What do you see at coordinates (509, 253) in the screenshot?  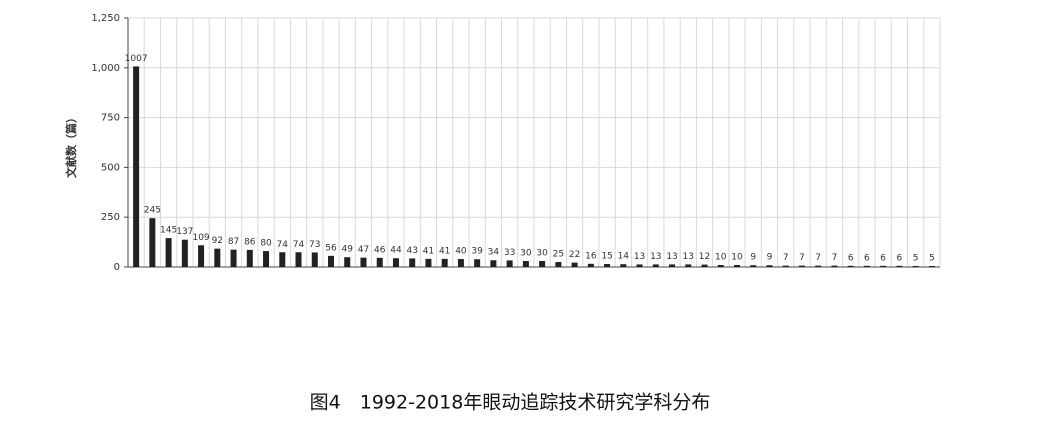 I see `value-label: 33` at bounding box center [509, 253].